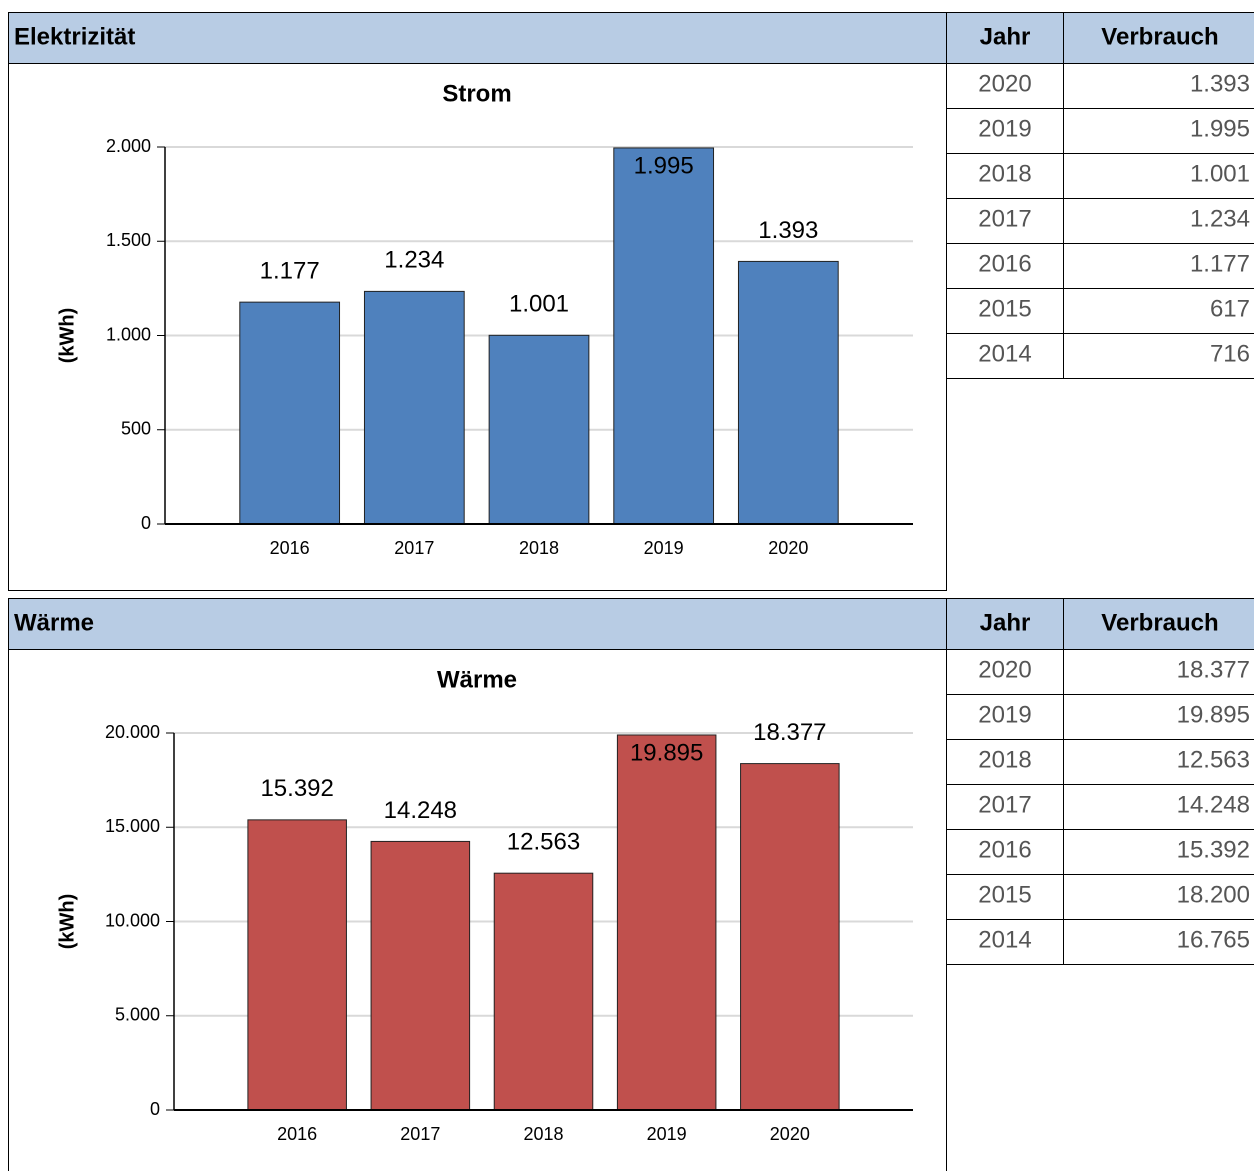 This screenshot has width=1254, height=1171. I want to click on y-tick-label: 500, so click(136, 429).